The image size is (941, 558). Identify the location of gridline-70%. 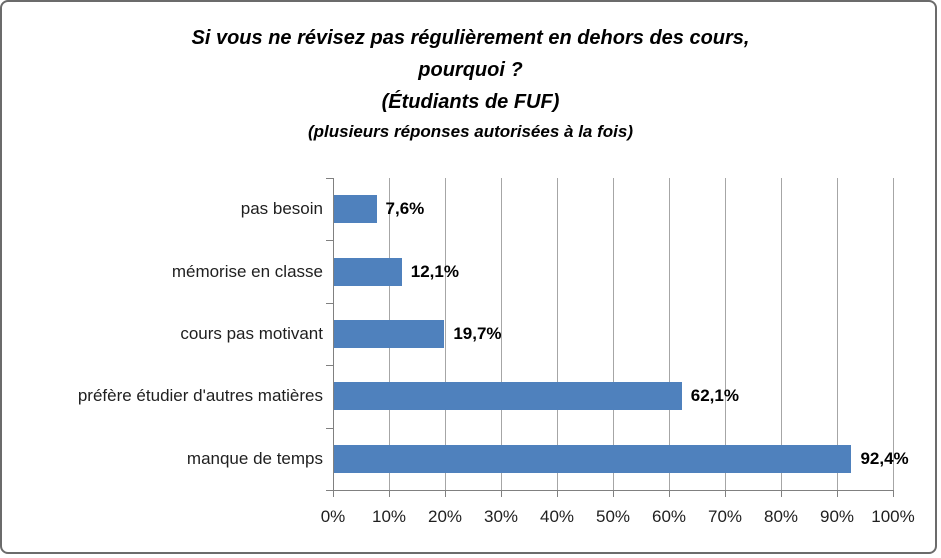
(725, 334).